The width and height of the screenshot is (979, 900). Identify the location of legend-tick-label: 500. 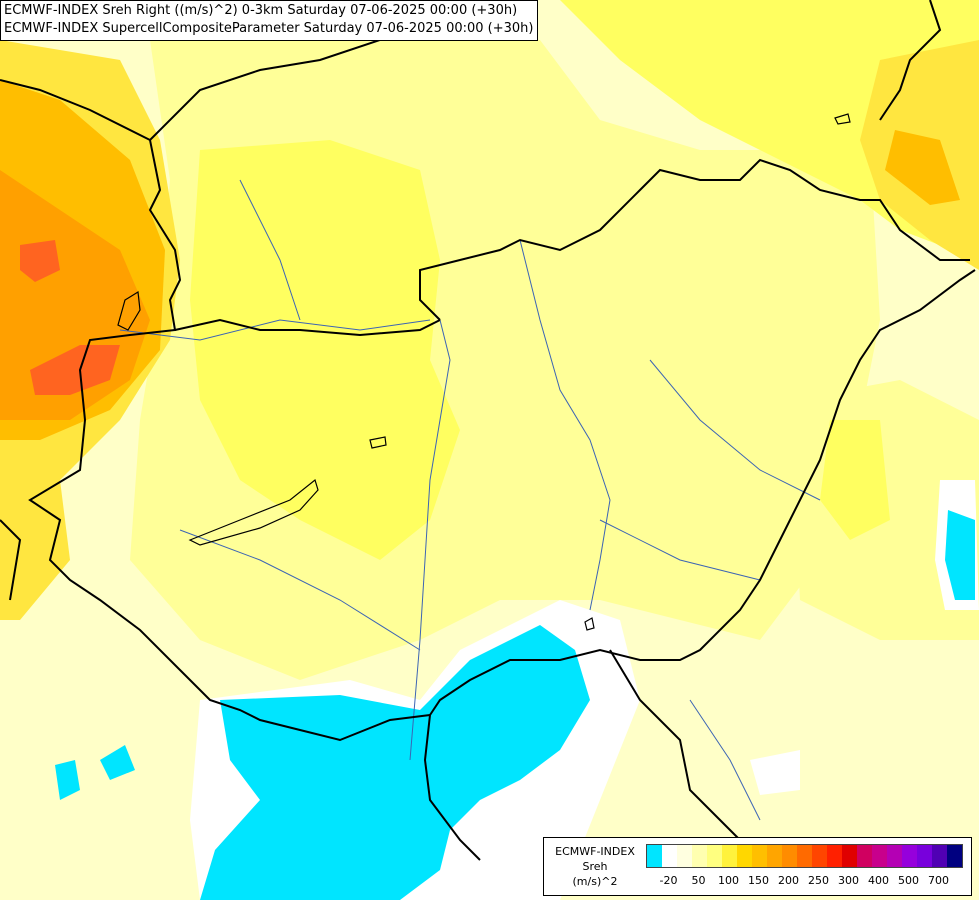
(908, 880).